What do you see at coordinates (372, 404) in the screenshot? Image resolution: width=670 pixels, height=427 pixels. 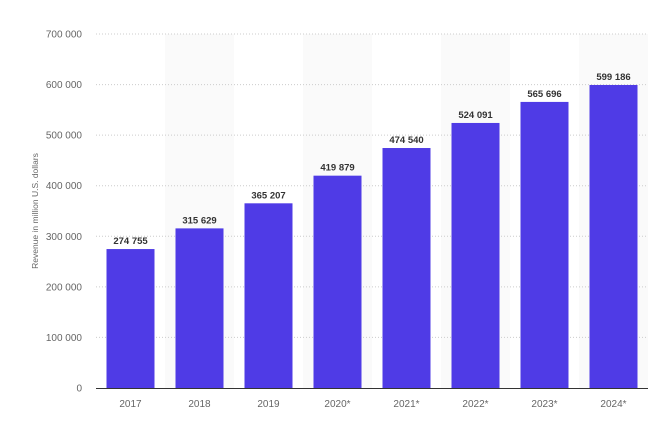 I see `x-axis: 2017 2018 2019 2020* 2021* 2022* 2023* 2024*` at bounding box center [372, 404].